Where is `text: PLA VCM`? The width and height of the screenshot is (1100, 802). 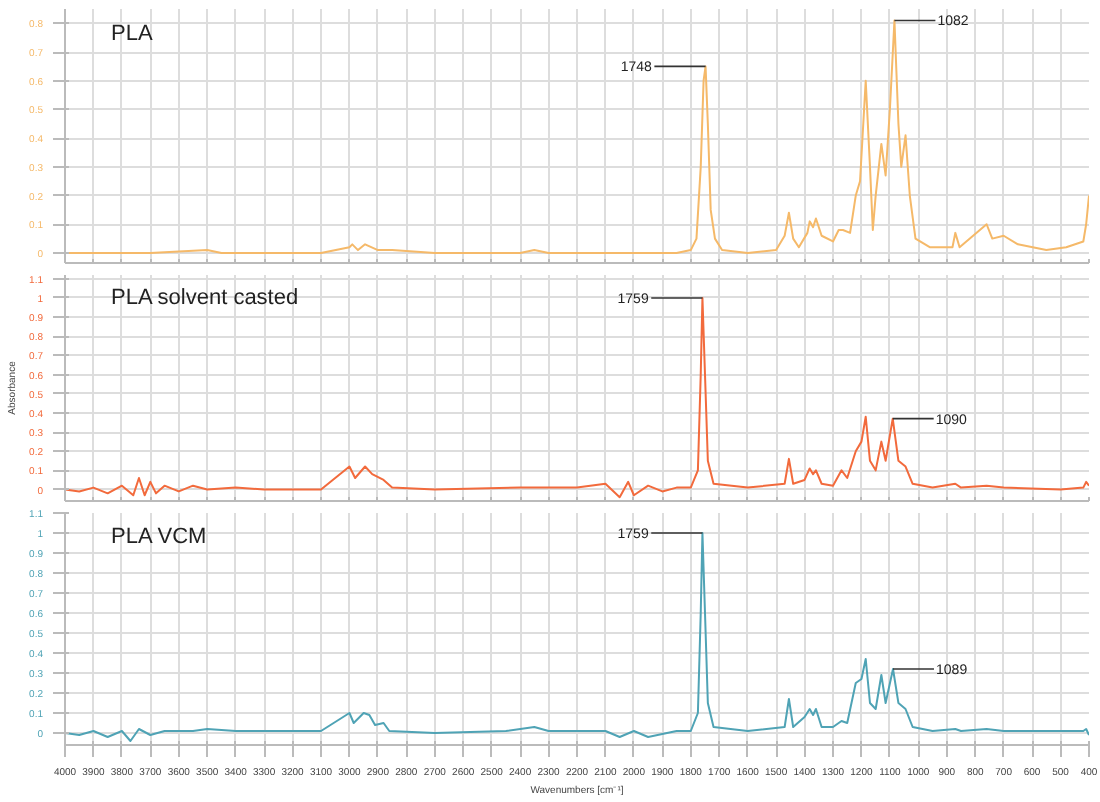
text: PLA VCM is located at coordinates (159, 536).